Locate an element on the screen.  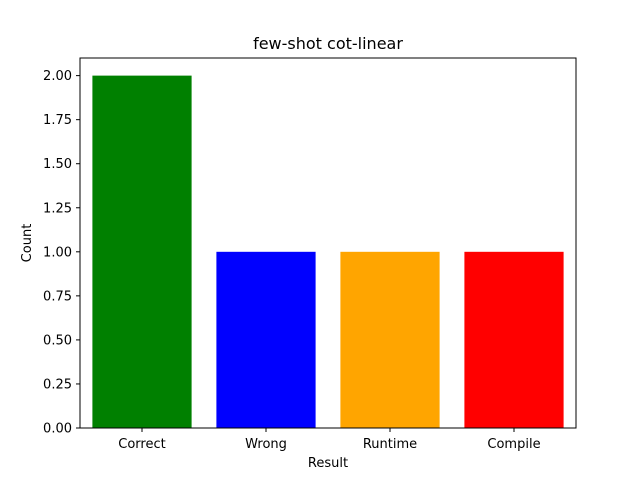
x-tick-label: Compile is located at coordinates (513, 444).